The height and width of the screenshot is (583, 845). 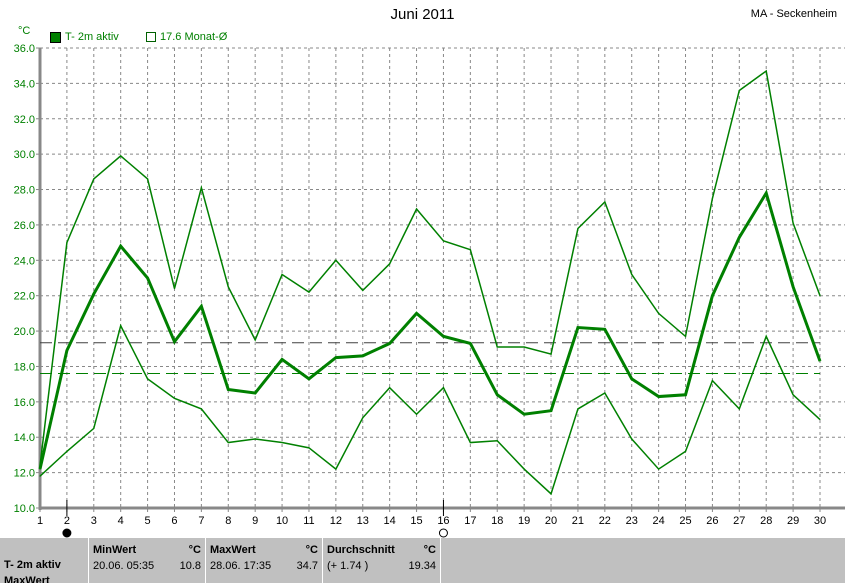 I want to click on y-tick-label: 24.0, so click(x=24, y=261).